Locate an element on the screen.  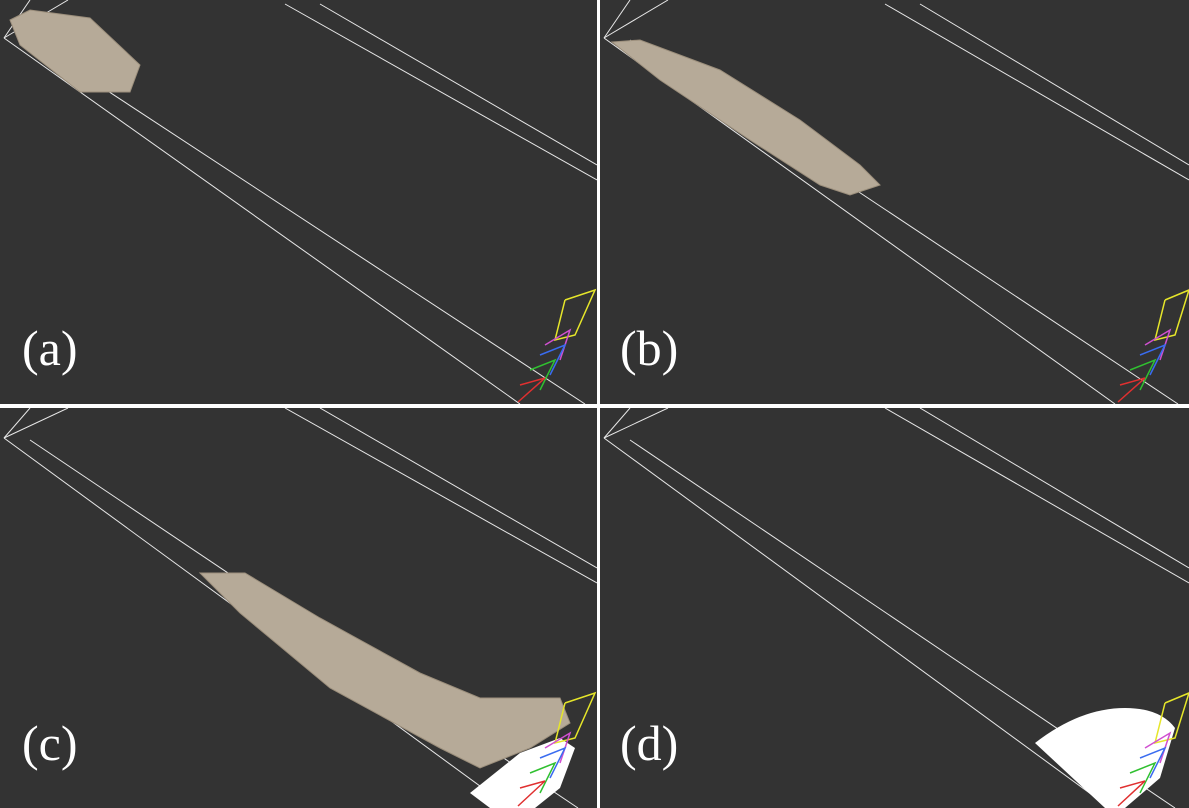
panel-label: (b) is located at coordinates (649, 348).